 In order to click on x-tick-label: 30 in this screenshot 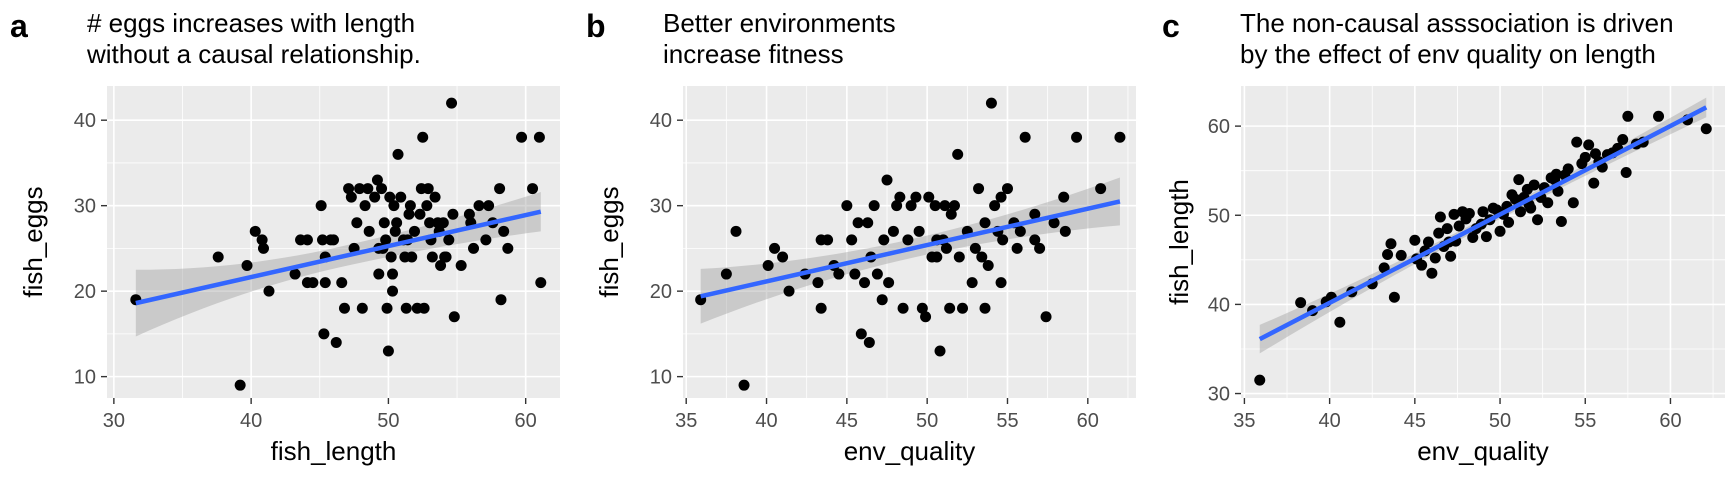, I will do `click(114, 421)`.